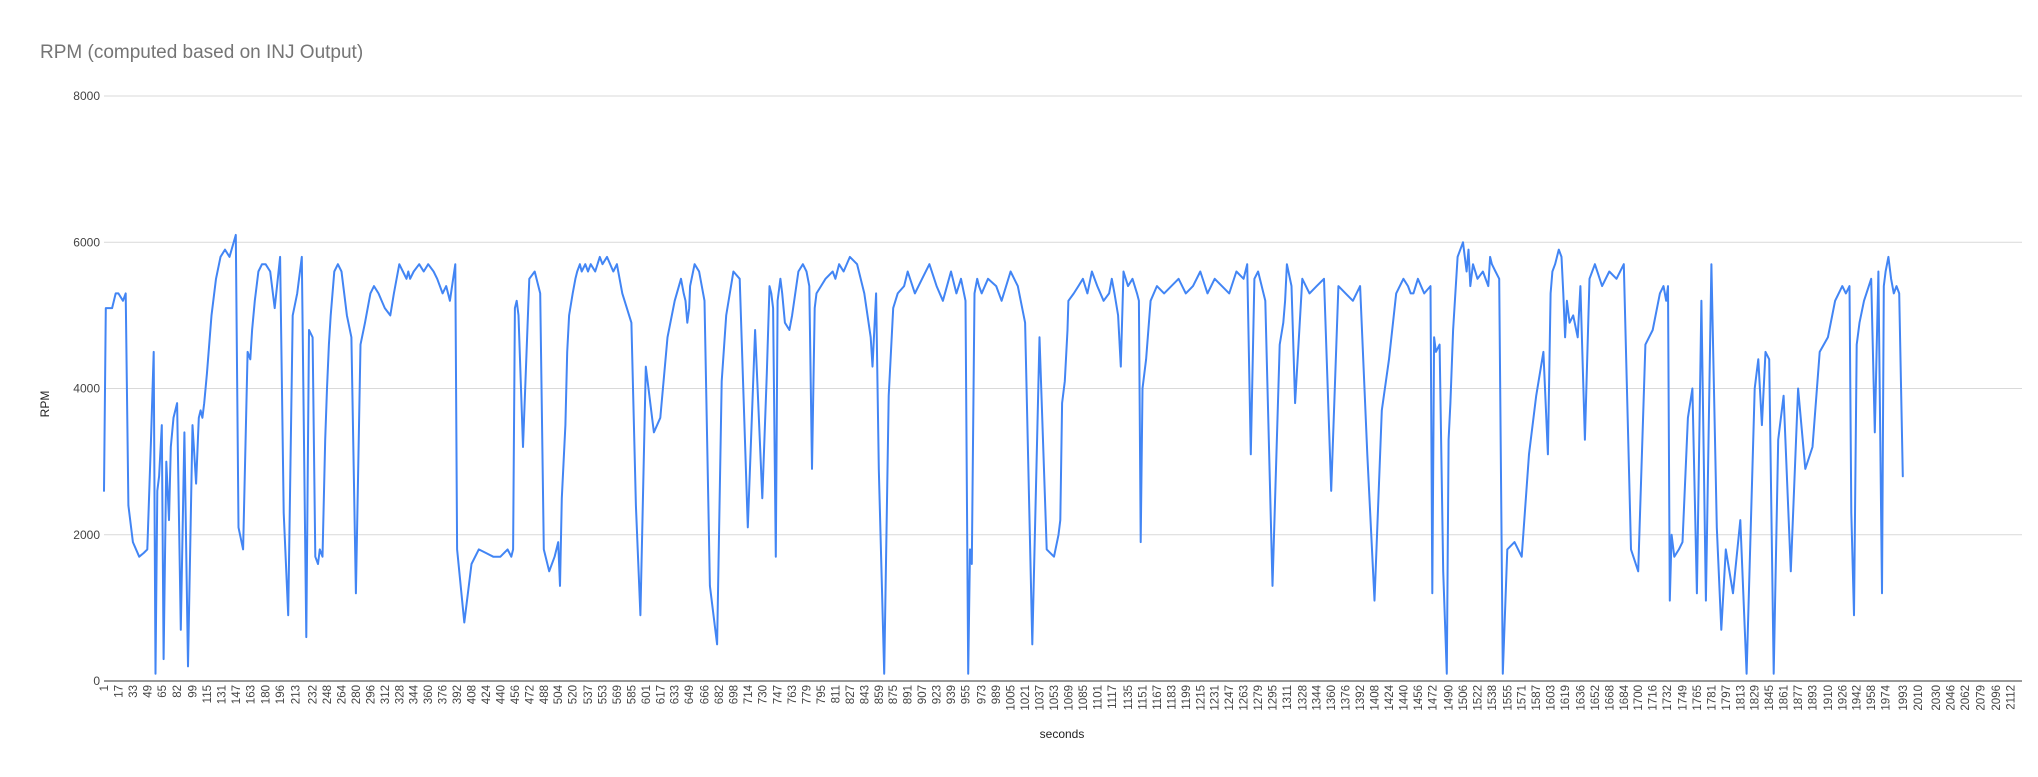 This screenshot has width=2038, height=777. Describe the element at coordinates (720, 694) in the screenshot. I see `x-tick-label: 682` at that location.